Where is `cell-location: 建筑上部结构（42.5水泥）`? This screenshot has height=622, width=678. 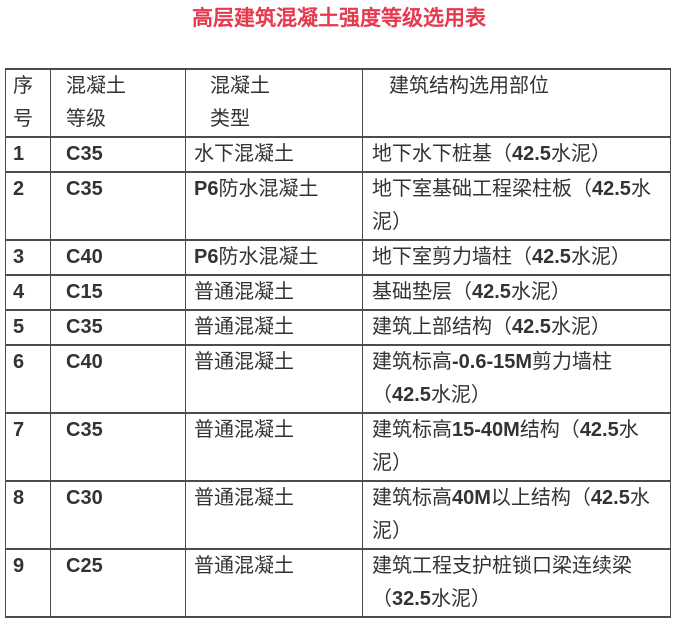 cell-location: 建筑上部结构（42.5水泥） is located at coordinates (516, 327).